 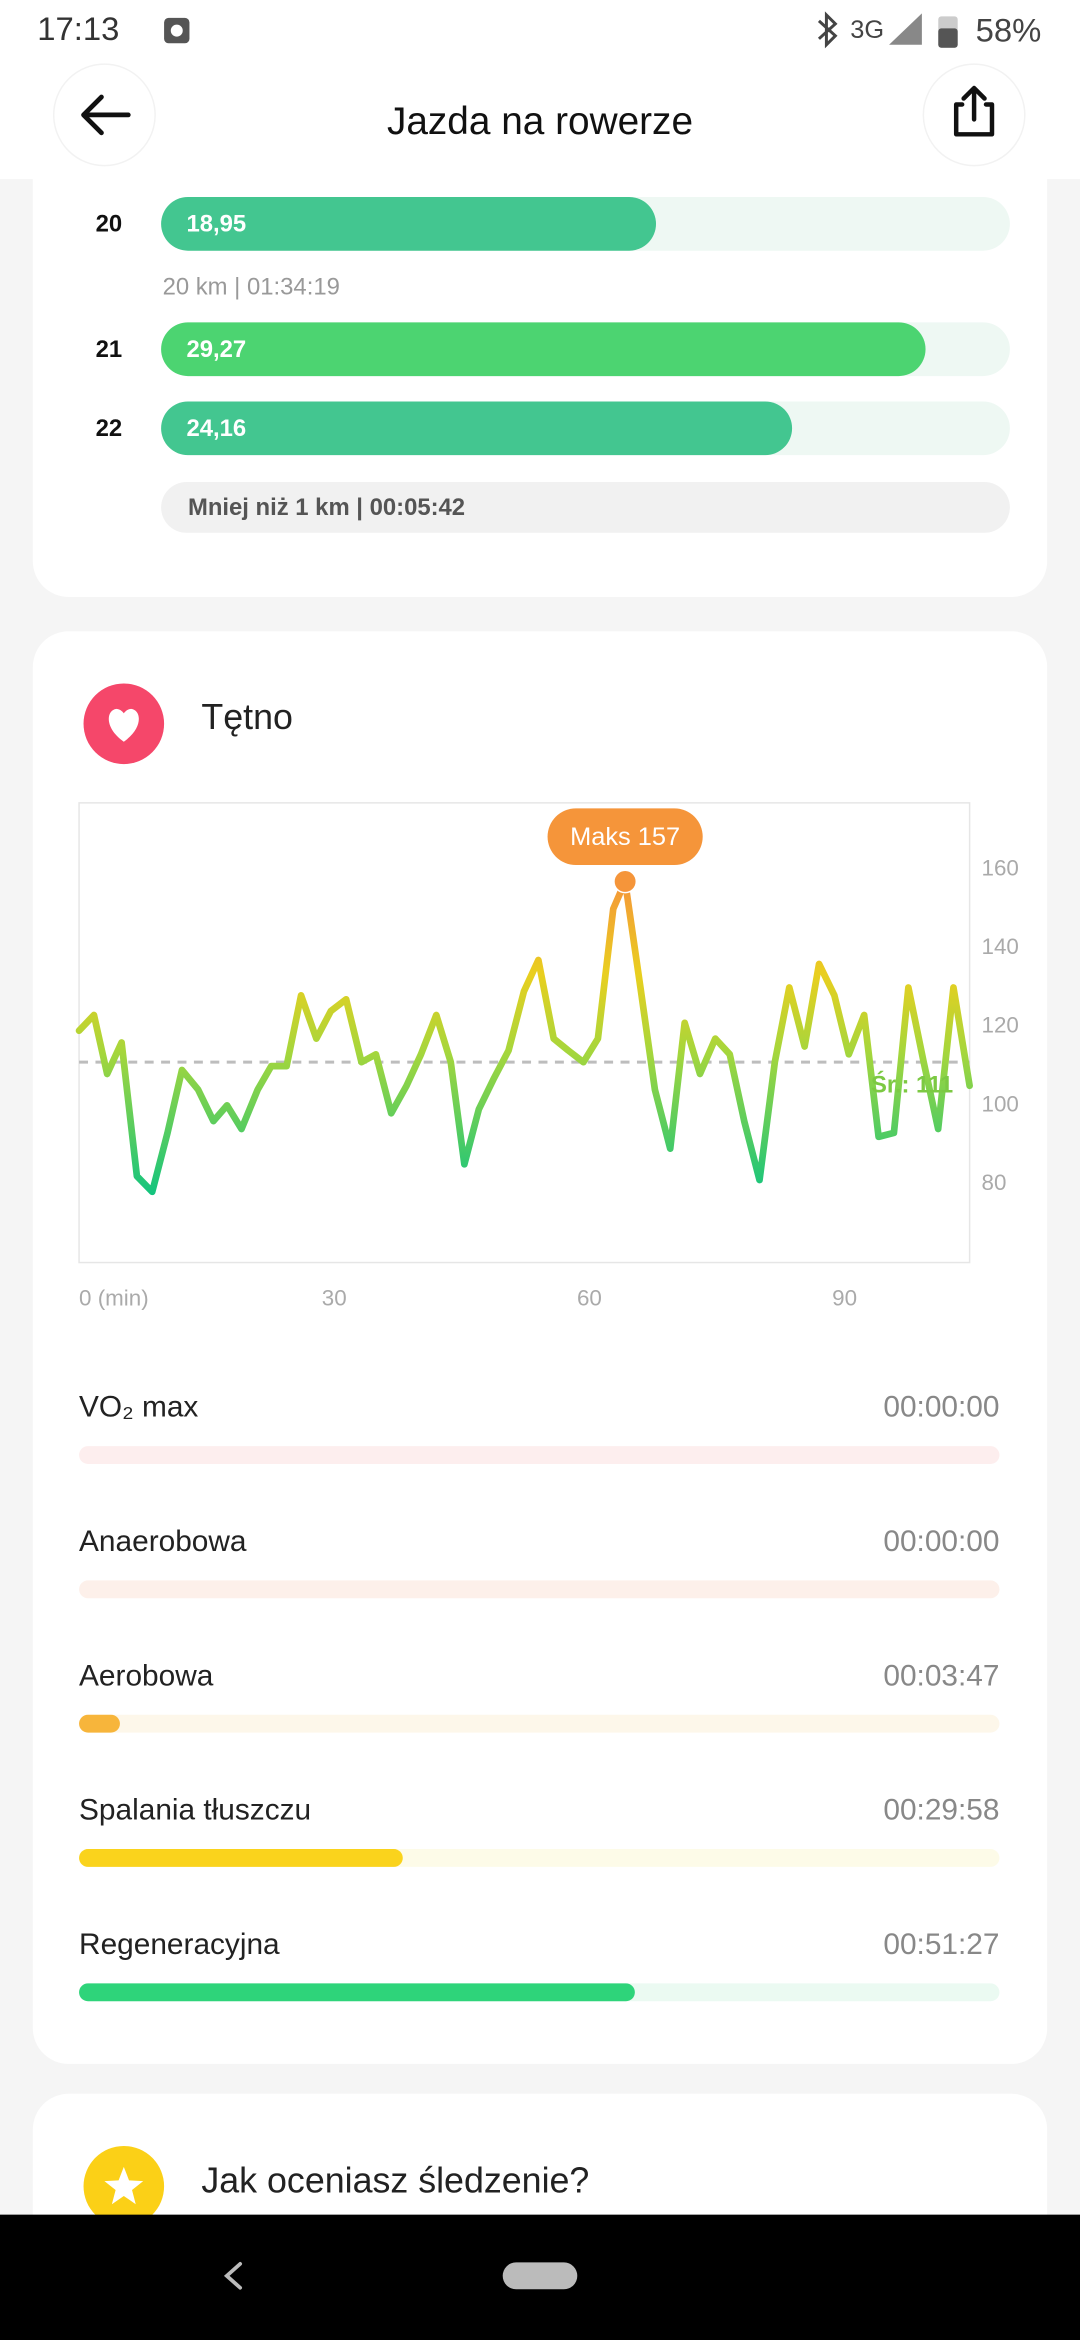 What do you see at coordinates (163, 1541) in the screenshot?
I see `zone-name: Anaerobowa` at bounding box center [163, 1541].